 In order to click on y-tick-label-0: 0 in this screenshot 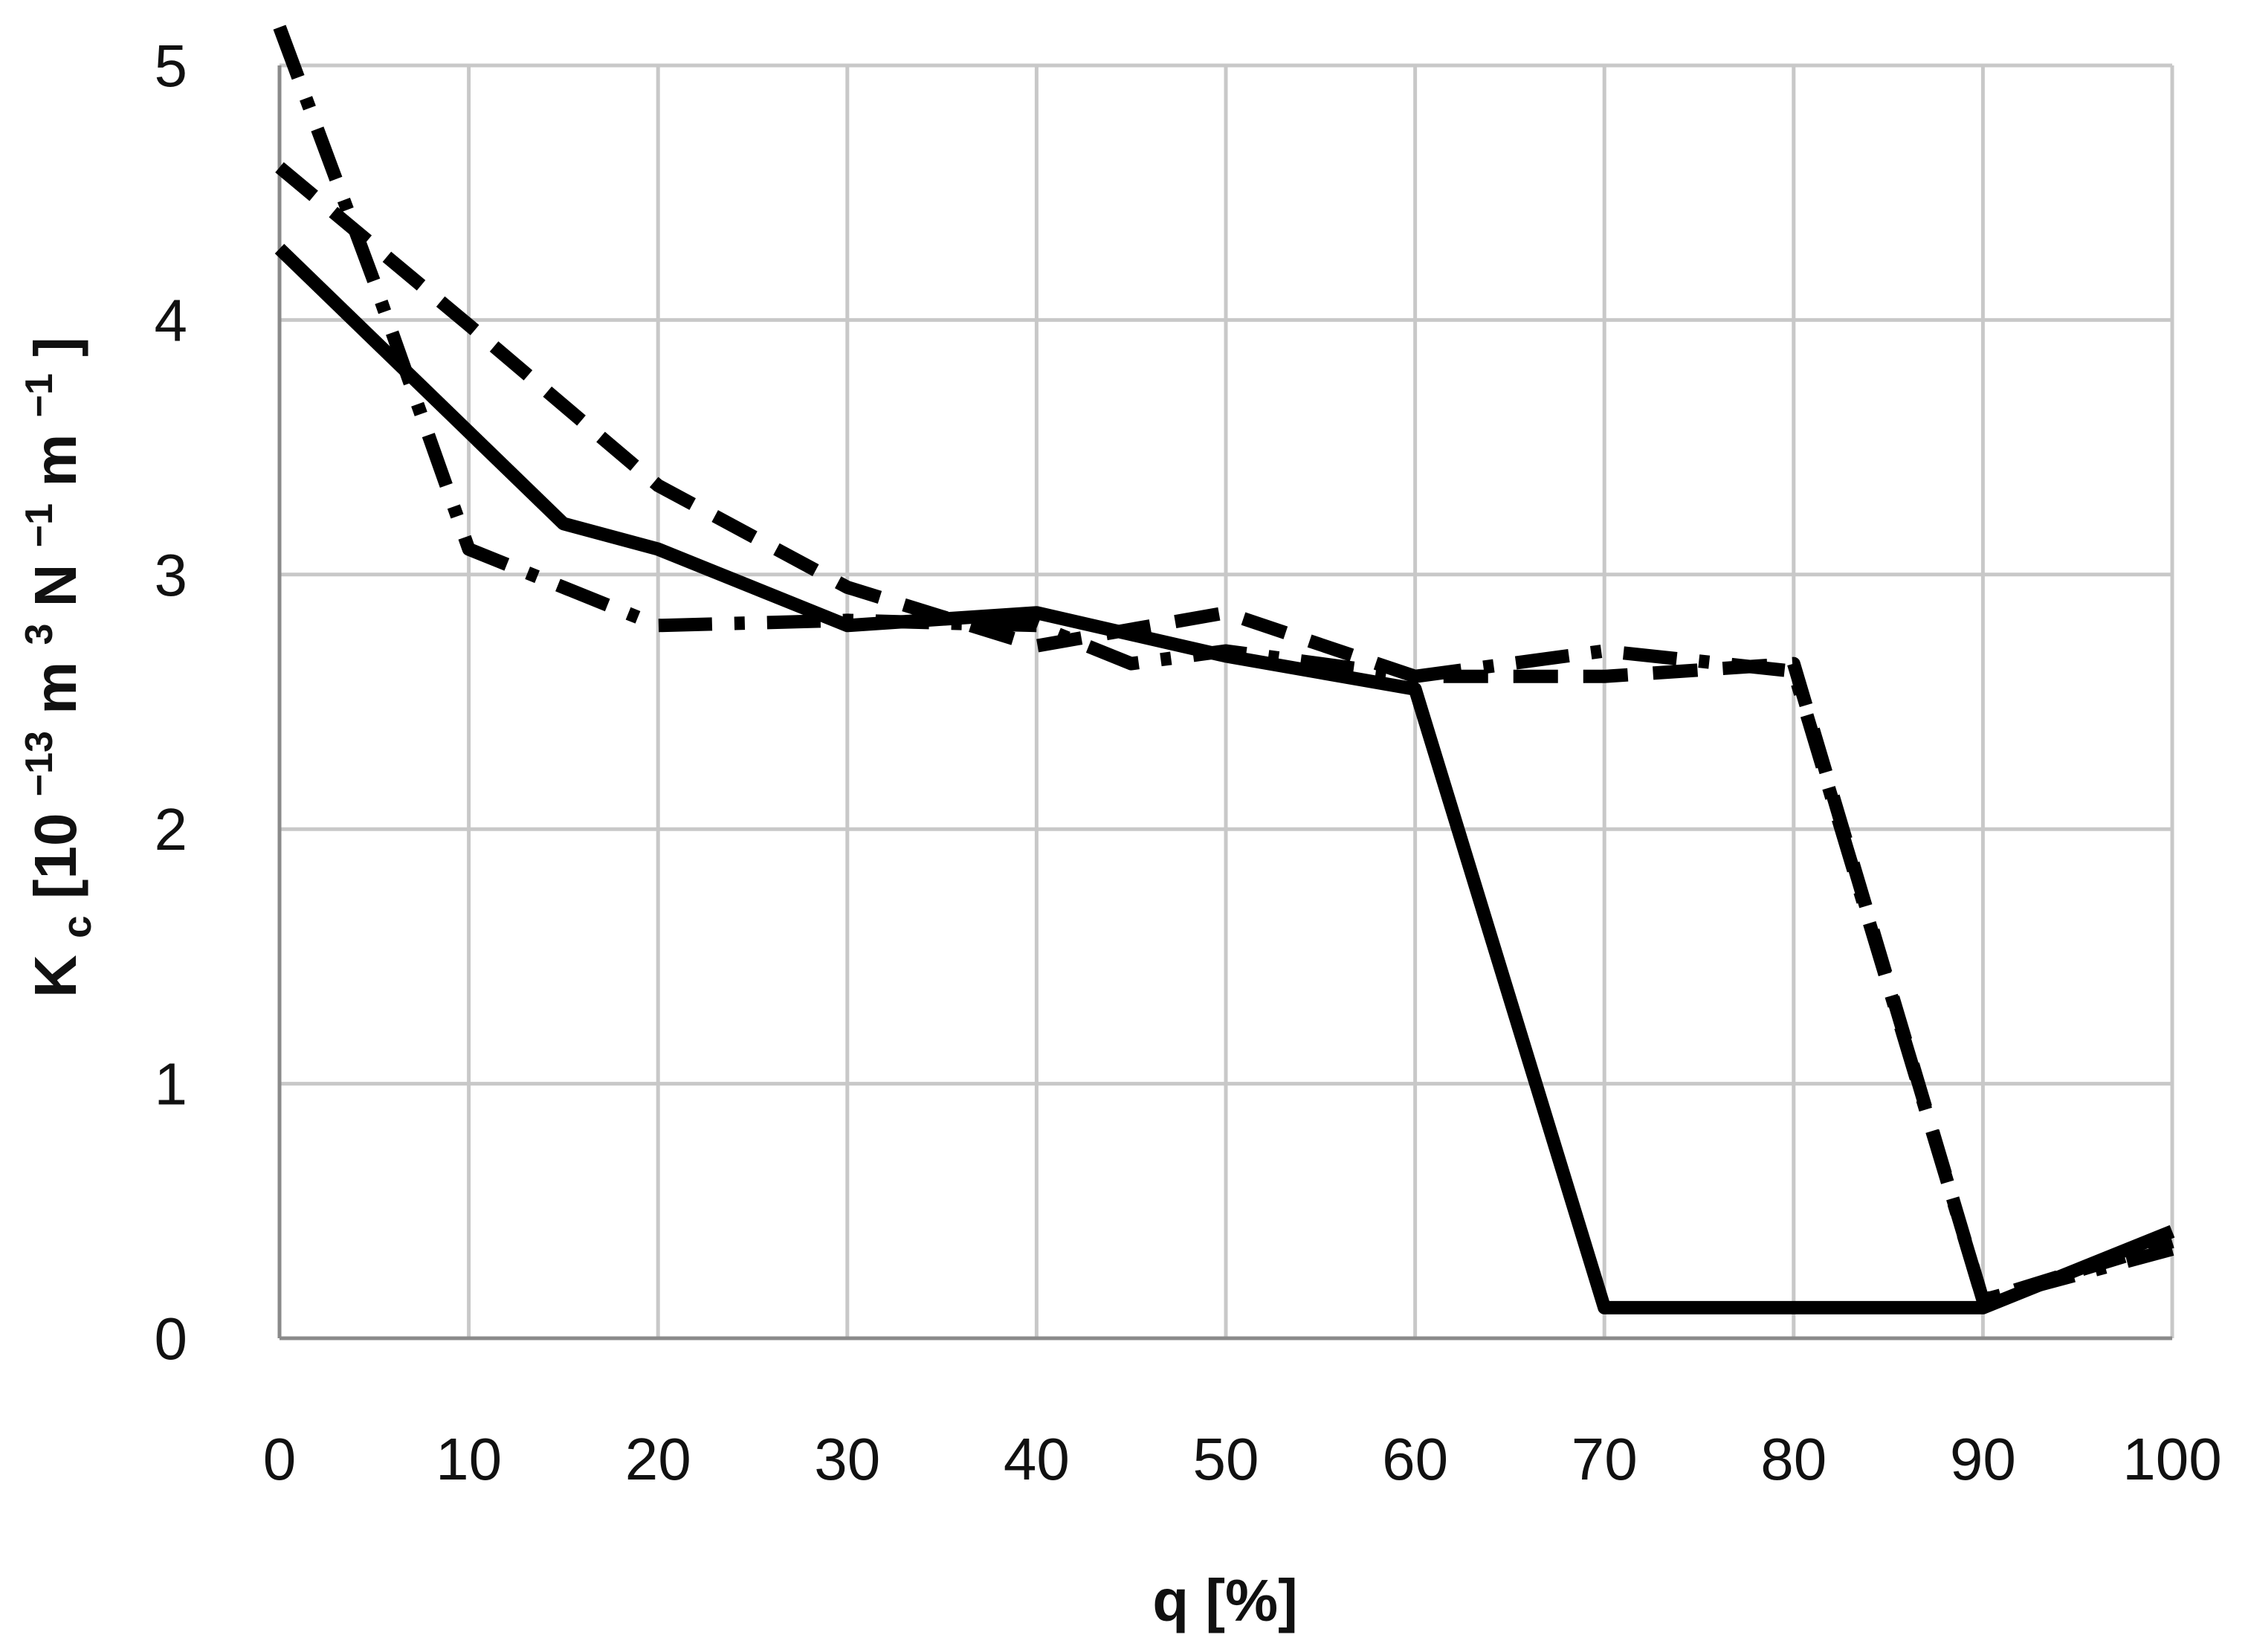, I will do `click(171, 1339)`.